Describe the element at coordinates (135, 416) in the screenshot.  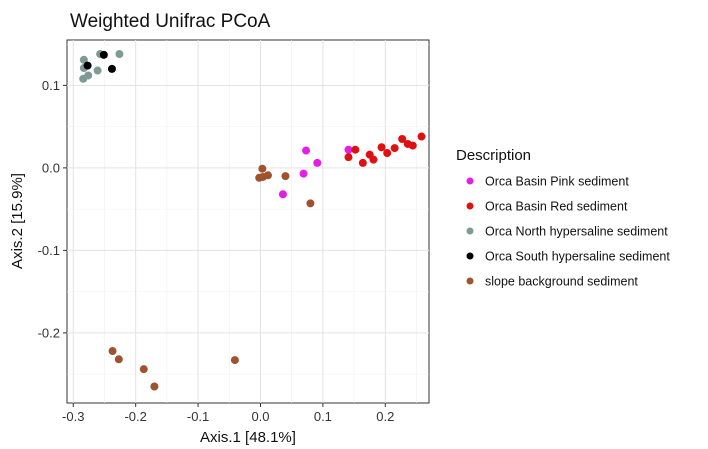
I see `x-tick-label: -0.2` at that location.